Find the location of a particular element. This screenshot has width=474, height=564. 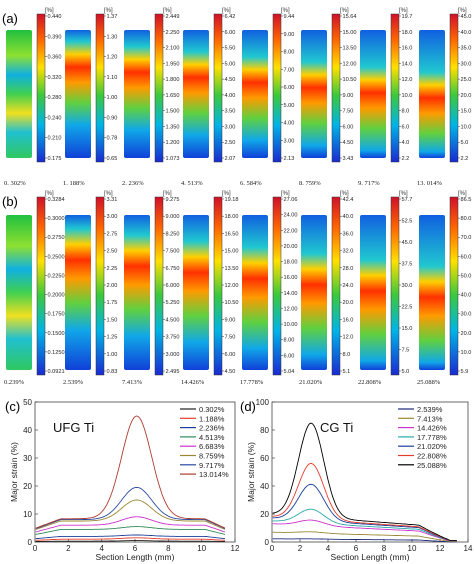

colorbar-tick-label: 16.0 is located at coordinates (407, 49).